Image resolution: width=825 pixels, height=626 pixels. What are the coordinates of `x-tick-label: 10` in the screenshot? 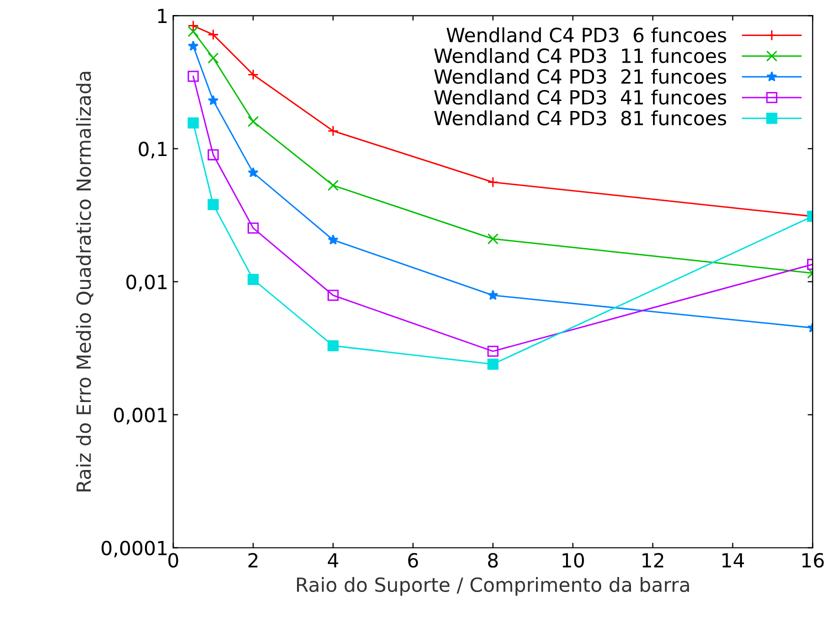 It's located at (573, 560).